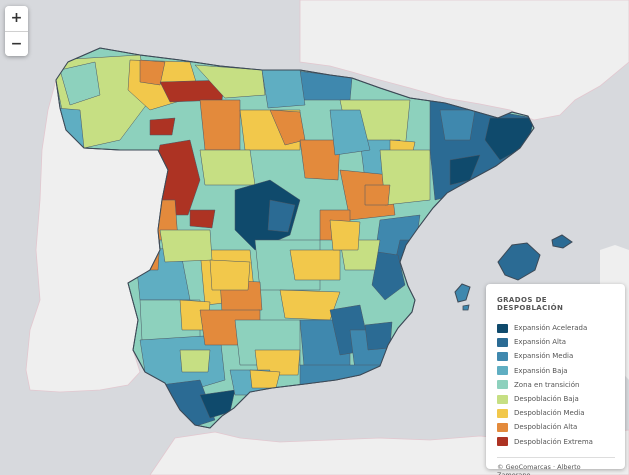 The image size is (629, 475). What do you see at coordinates (562, 241) in the screenshot?
I see `menorca-island` at bounding box center [562, 241].